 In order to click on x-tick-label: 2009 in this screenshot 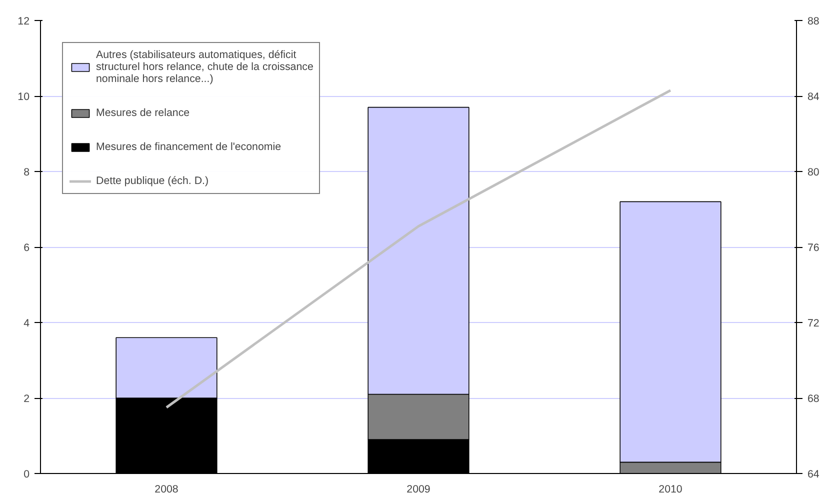, I will do `click(418, 490)`.